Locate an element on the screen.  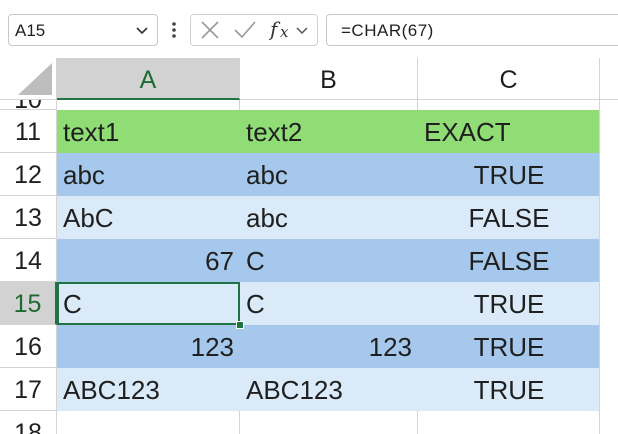
cell-c11: EXACT is located at coordinates (467, 132).